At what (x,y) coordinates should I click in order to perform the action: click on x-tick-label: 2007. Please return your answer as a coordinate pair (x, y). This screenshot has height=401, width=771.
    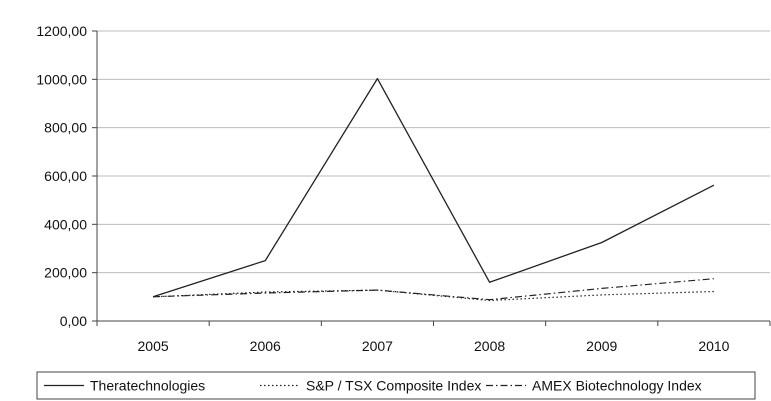
    Looking at the image, I should click on (377, 346).